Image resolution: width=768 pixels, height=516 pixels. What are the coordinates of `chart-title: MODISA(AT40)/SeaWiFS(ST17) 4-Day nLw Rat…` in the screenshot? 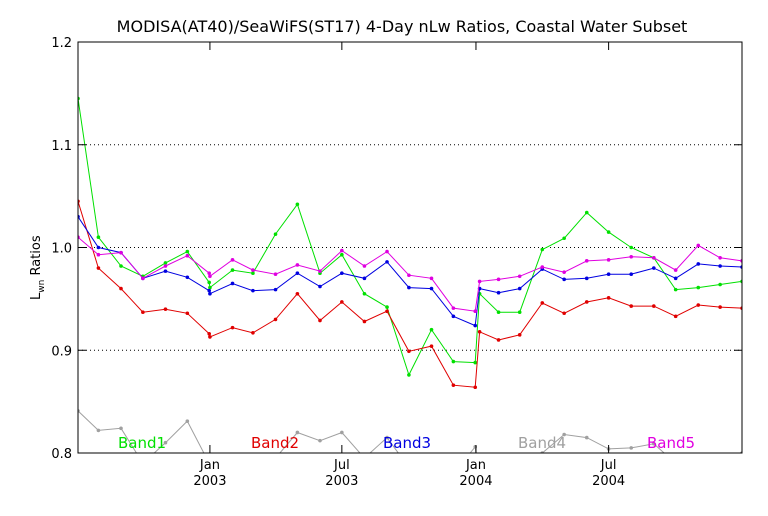 It's located at (402, 26).